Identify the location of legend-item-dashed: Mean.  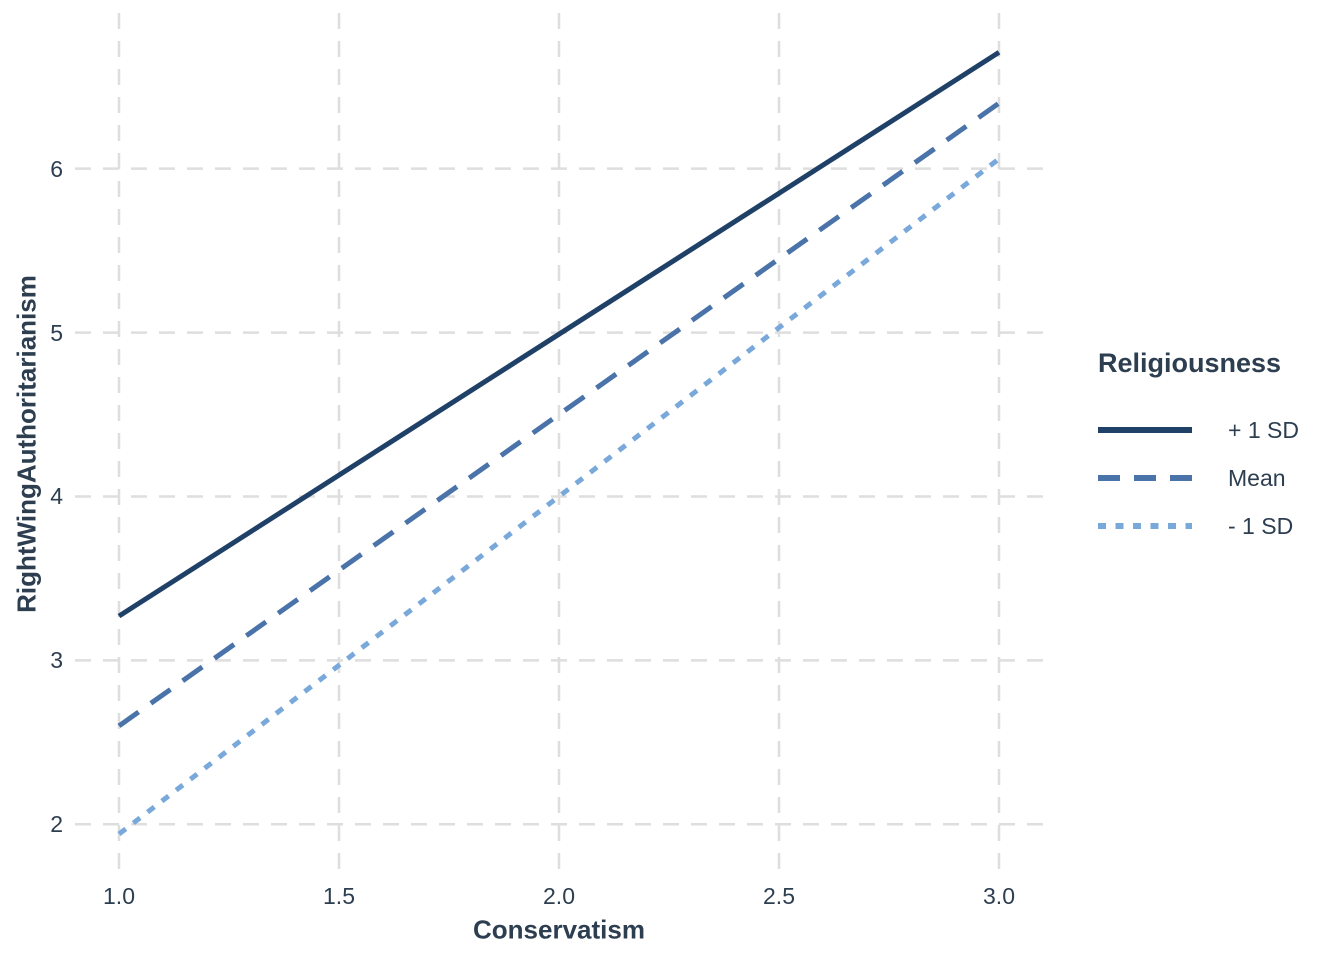
(1198, 478).